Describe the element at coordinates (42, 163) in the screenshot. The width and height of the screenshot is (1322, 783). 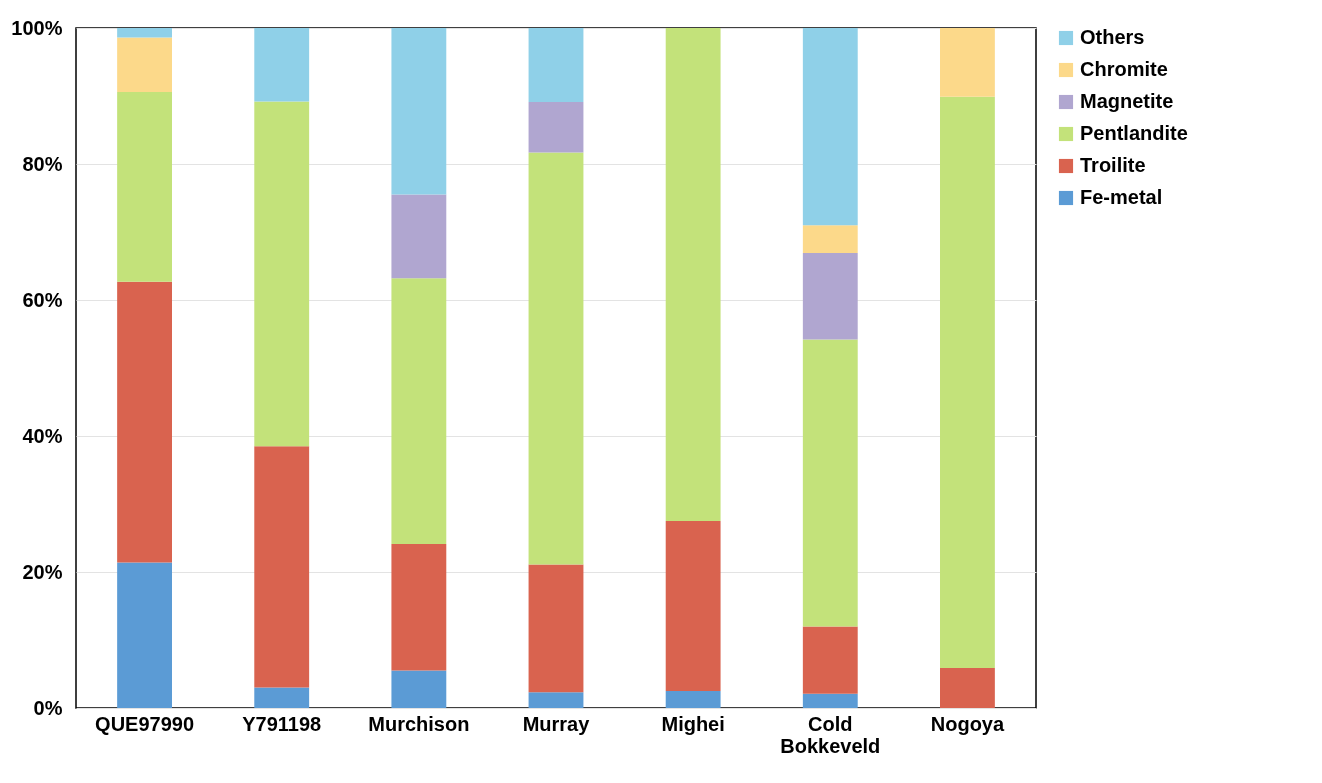
I see `y-tick-label: 80%` at that location.